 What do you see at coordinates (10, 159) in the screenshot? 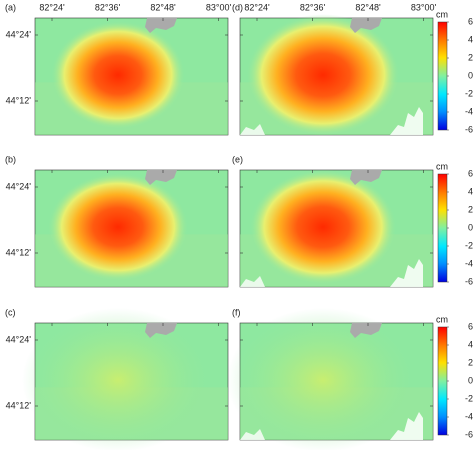
I see `panel-label: (b)` at bounding box center [10, 159].